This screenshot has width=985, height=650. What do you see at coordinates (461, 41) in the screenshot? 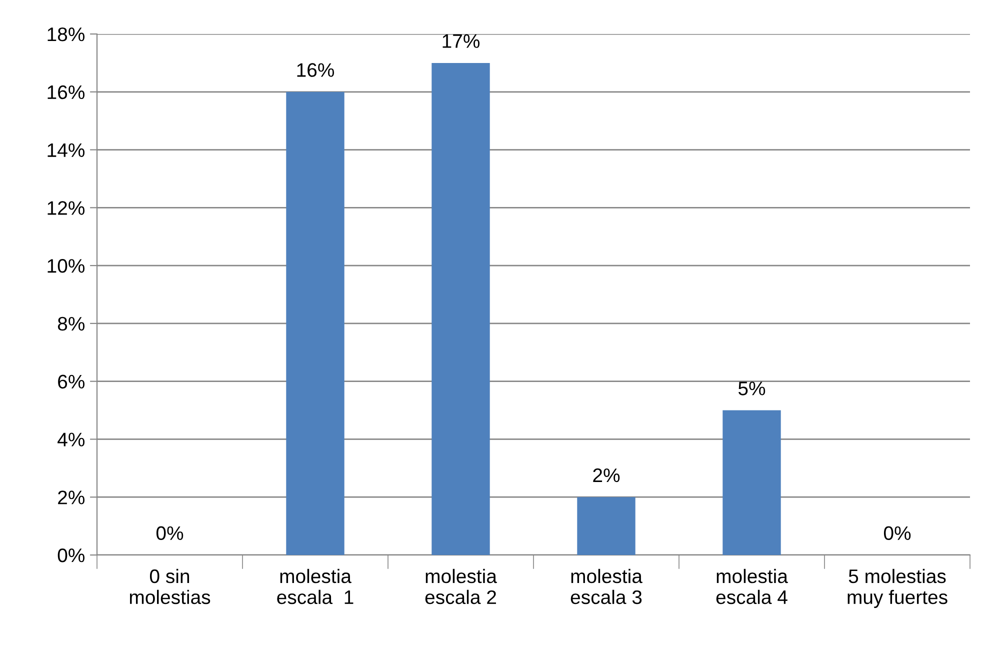
I see `data-label: 17%` at bounding box center [461, 41].